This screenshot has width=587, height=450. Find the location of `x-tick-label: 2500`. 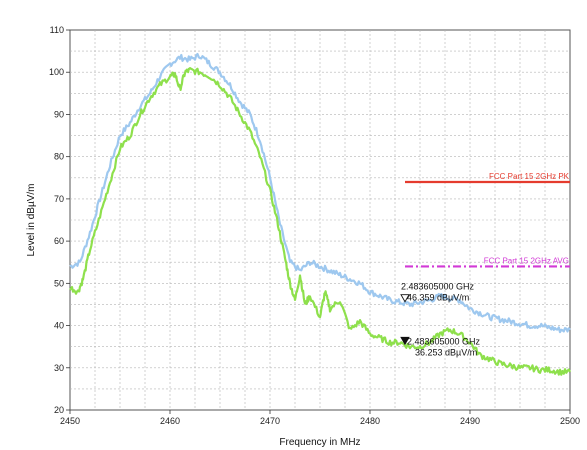

x-tick-label: 2500 is located at coordinates (570, 421).